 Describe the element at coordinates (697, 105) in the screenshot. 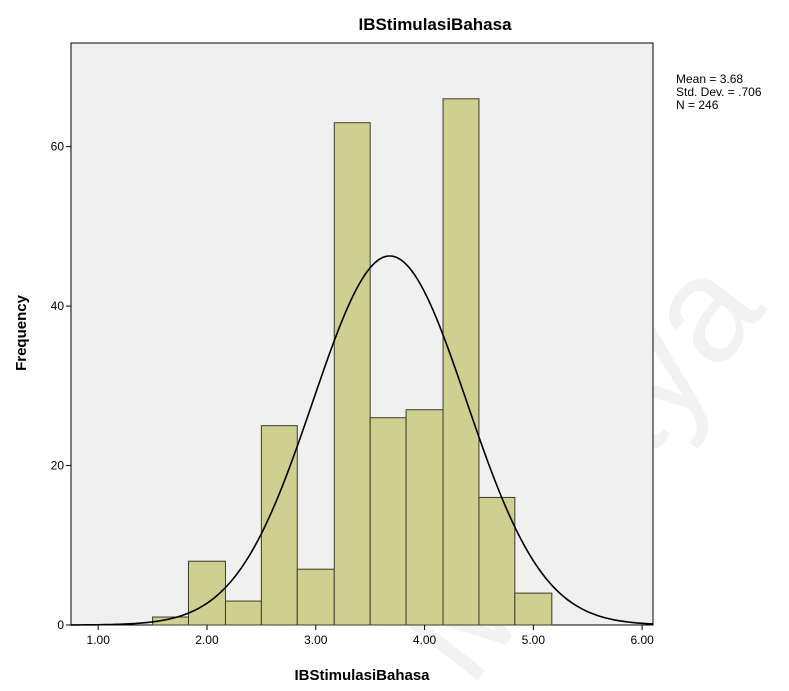

I see `stat-n: N = 246` at that location.